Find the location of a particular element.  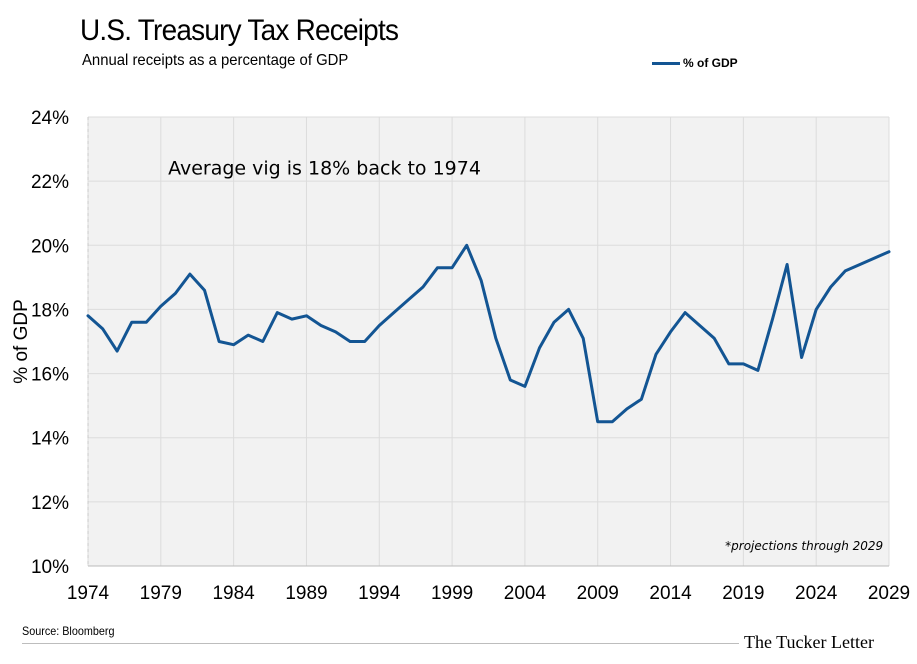

source-note: Source: Bloomberg is located at coordinates (68, 631).